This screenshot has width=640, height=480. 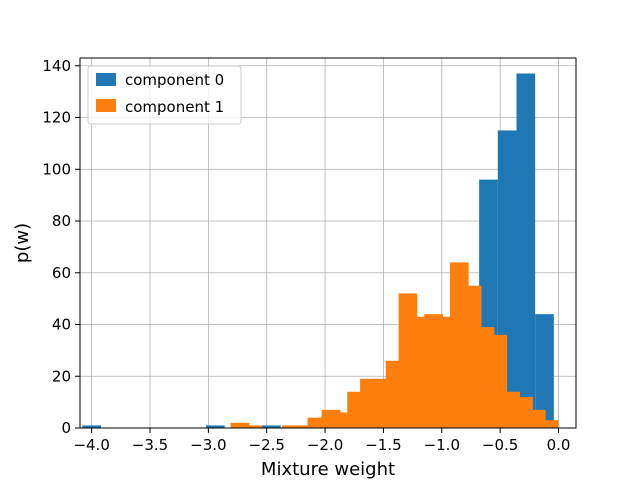 What do you see at coordinates (66, 428) in the screenshot?
I see `y-tick-label: 0` at bounding box center [66, 428].